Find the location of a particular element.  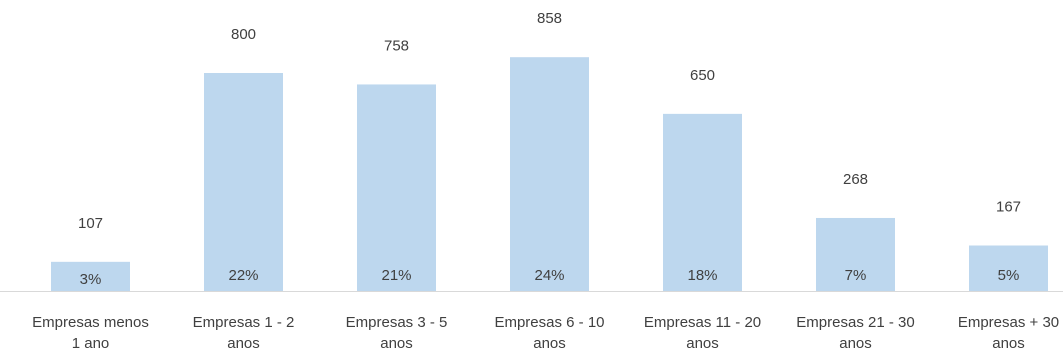

value-label: 167 is located at coordinates (1008, 206).